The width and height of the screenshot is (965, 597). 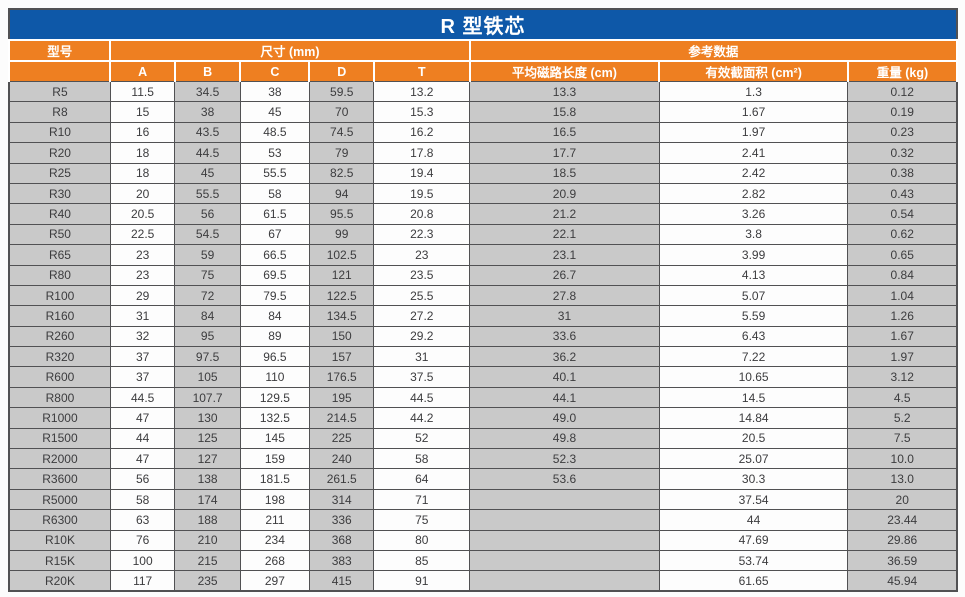 I want to click on value-cell: 37.5, so click(x=422, y=377).